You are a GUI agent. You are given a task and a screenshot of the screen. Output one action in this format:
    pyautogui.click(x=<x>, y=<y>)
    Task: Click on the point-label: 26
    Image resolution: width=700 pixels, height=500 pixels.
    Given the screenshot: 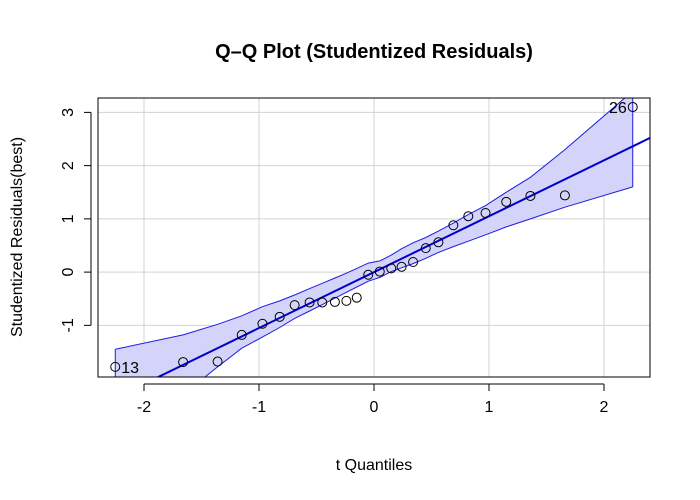 What is the action you would take?
    pyautogui.click(x=618, y=108)
    